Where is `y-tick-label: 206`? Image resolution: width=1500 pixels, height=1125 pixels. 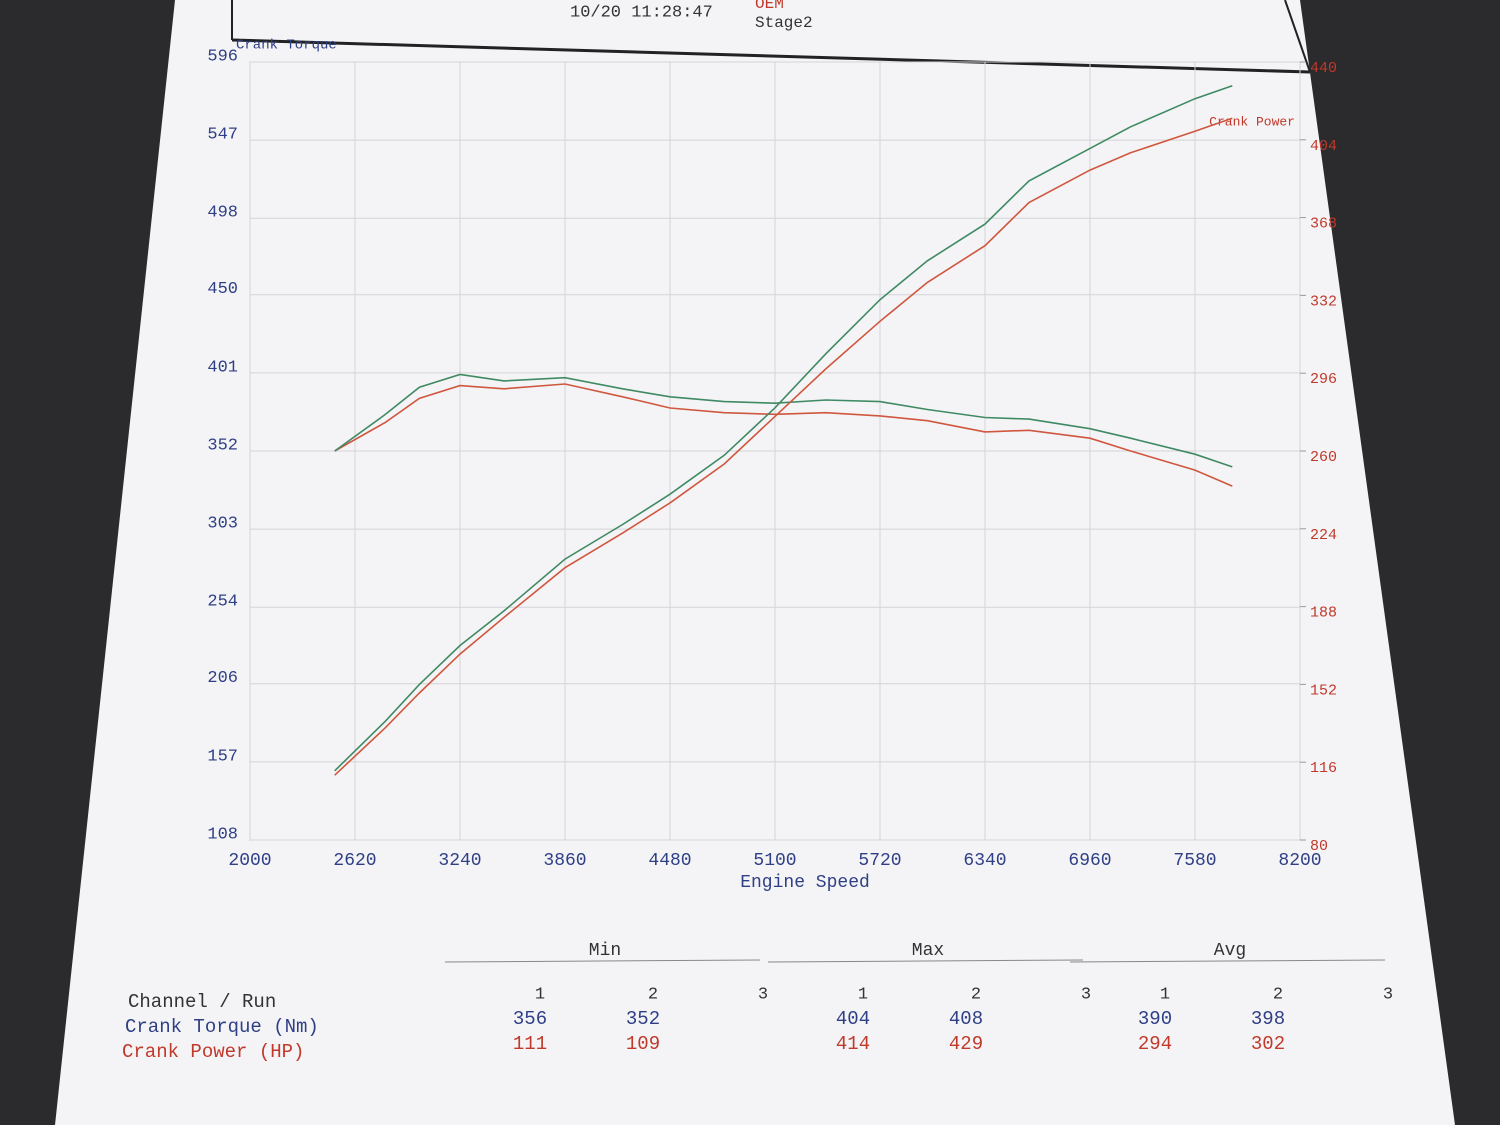 y-tick-label: 206 is located at coordinates (222, 678).